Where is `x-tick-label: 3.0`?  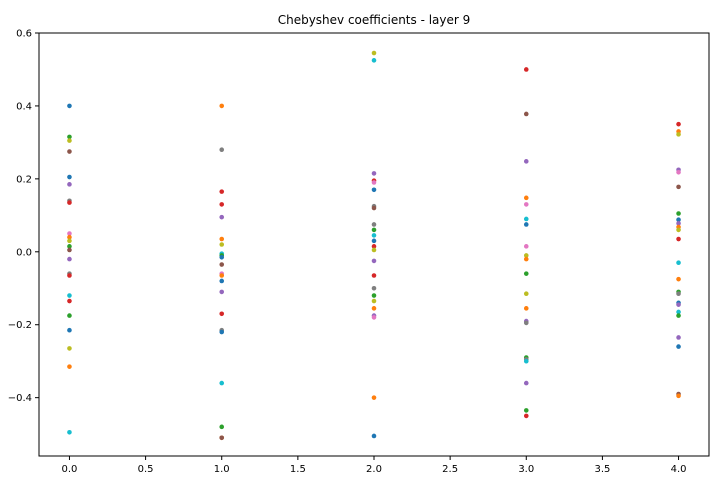 x-tick-label: 3.0 is located at coordinates (526, 469).